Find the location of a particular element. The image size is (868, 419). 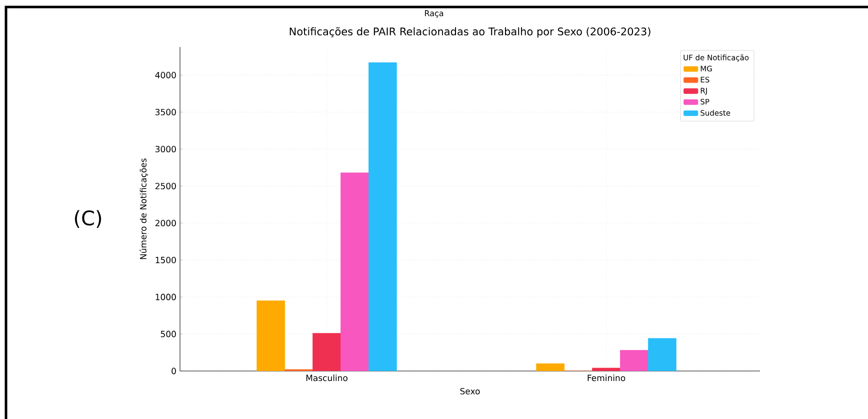

y-tick-label: 500 is located at coordinates (168, 334).